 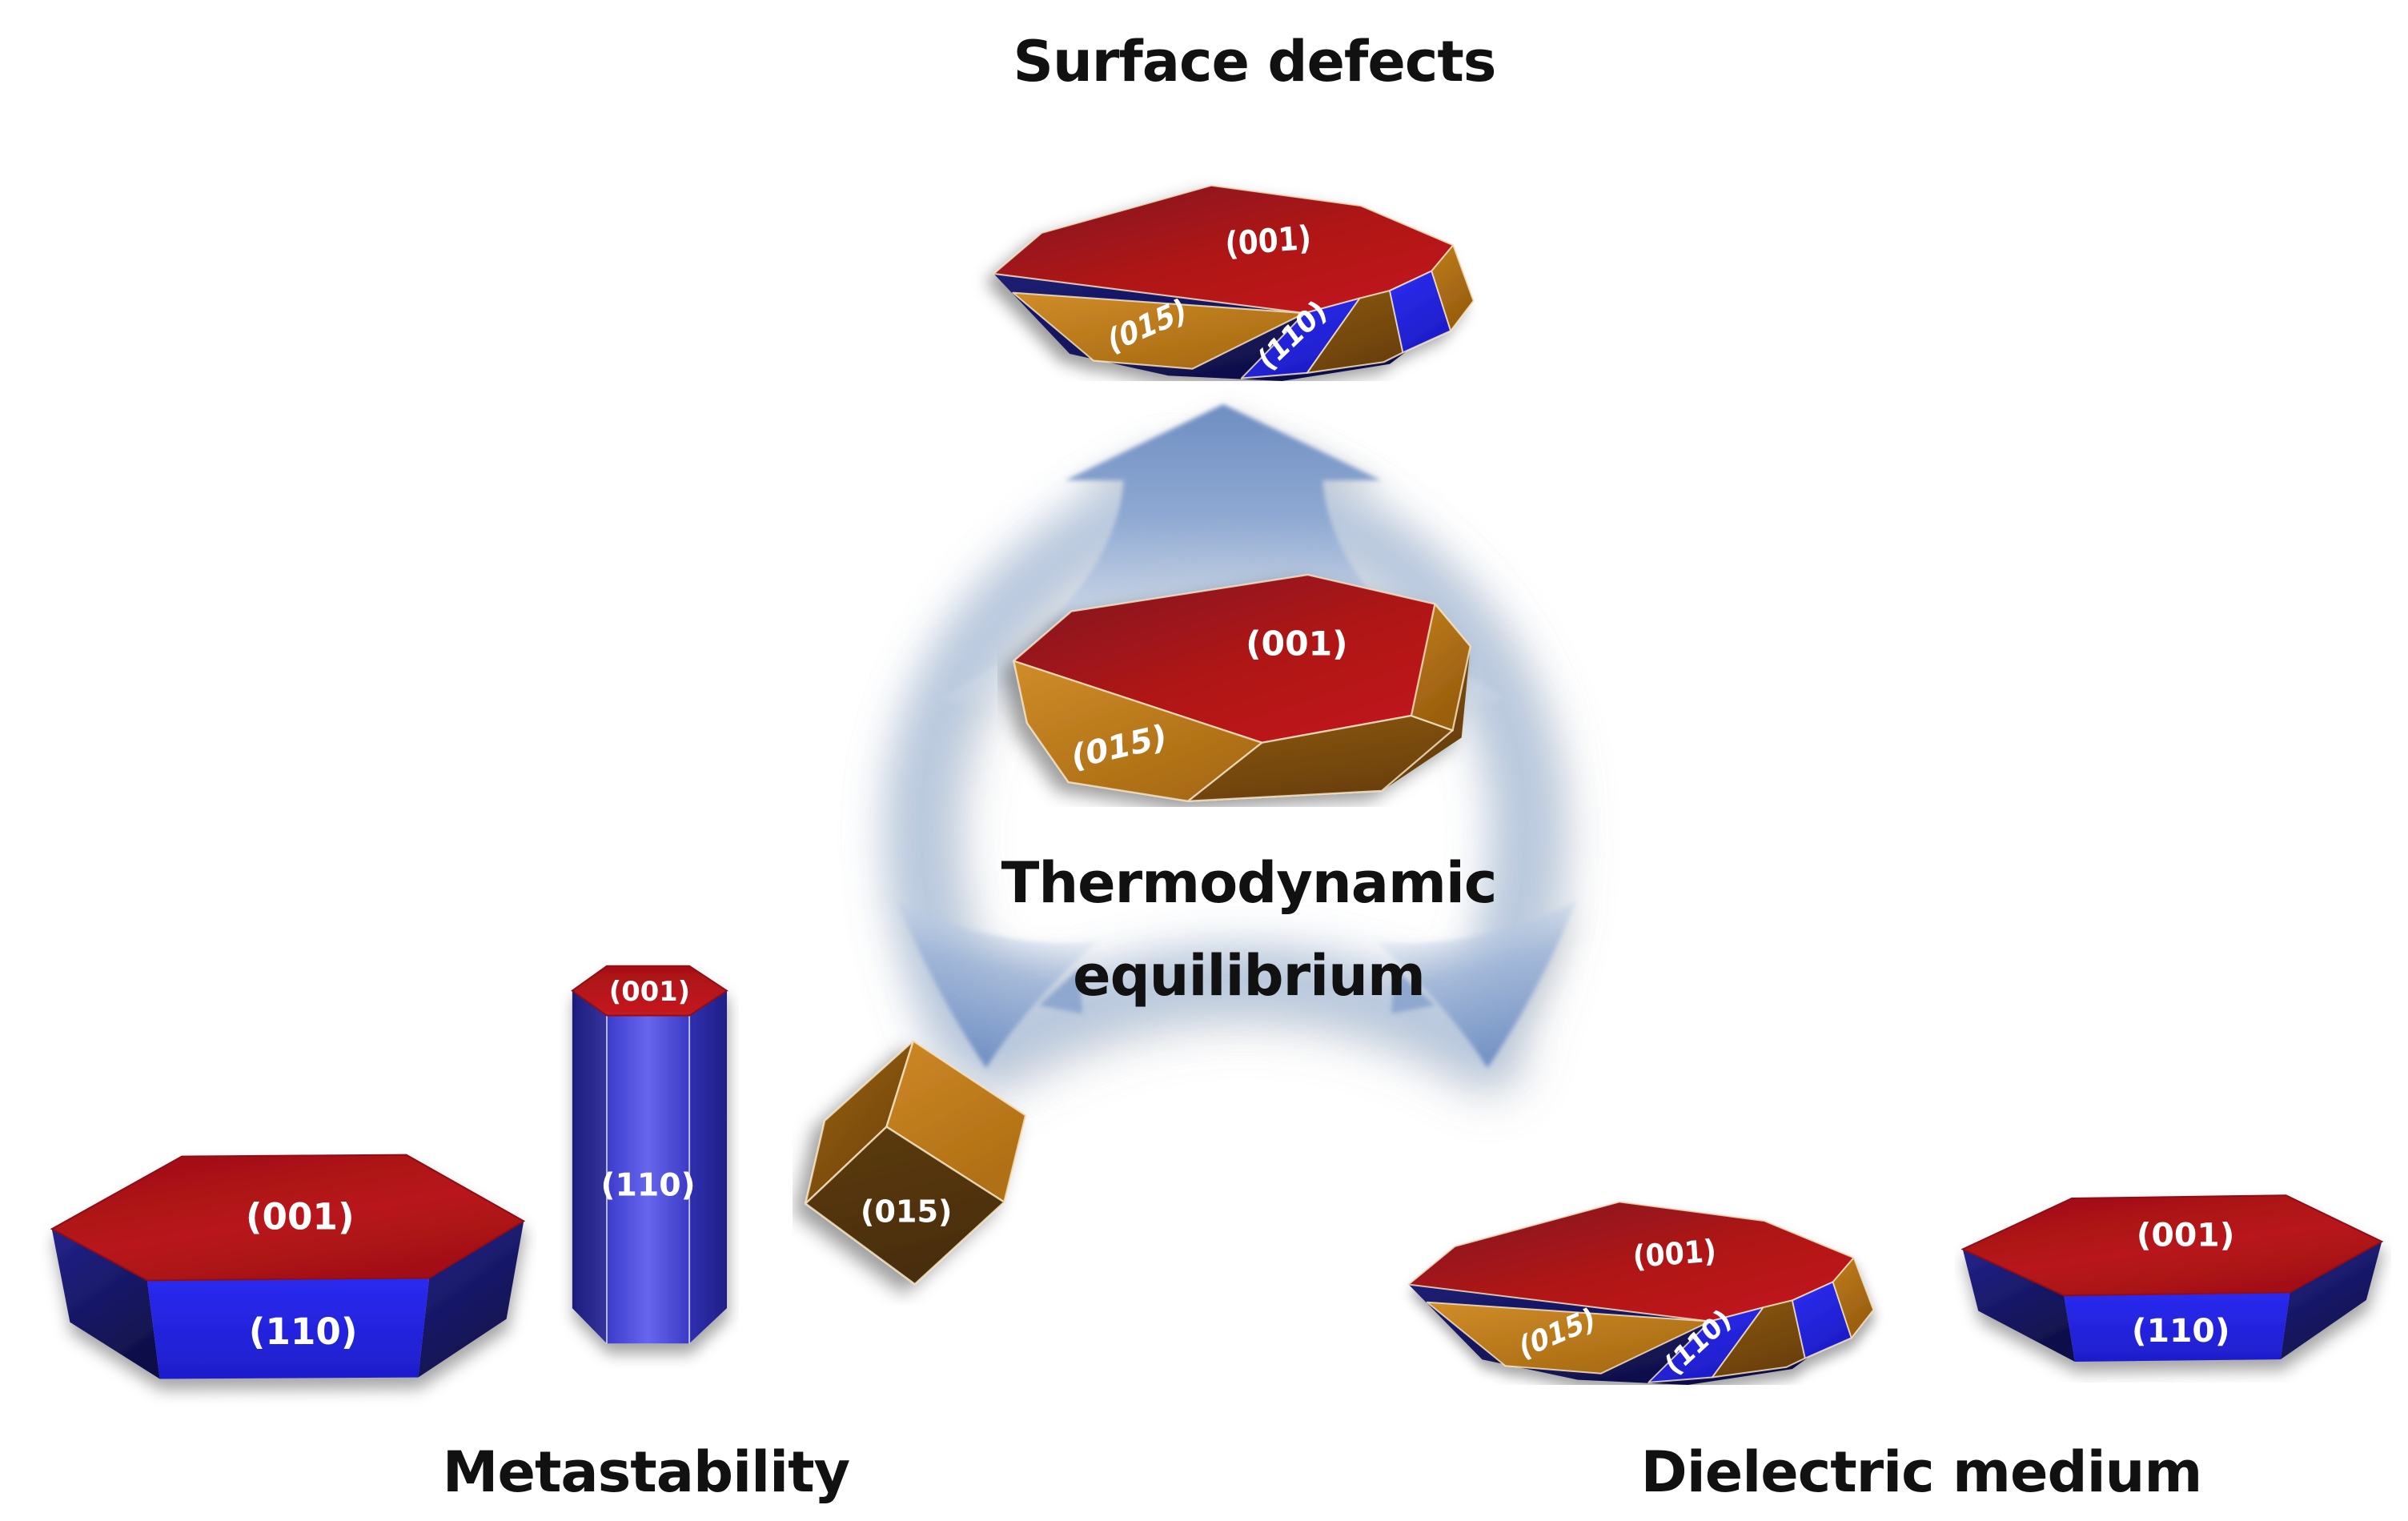 What do you see at coordinates (646, 1472) in the screenshot?
I see `caption-metastability: Metastability` at bounding box center [646, 1472].